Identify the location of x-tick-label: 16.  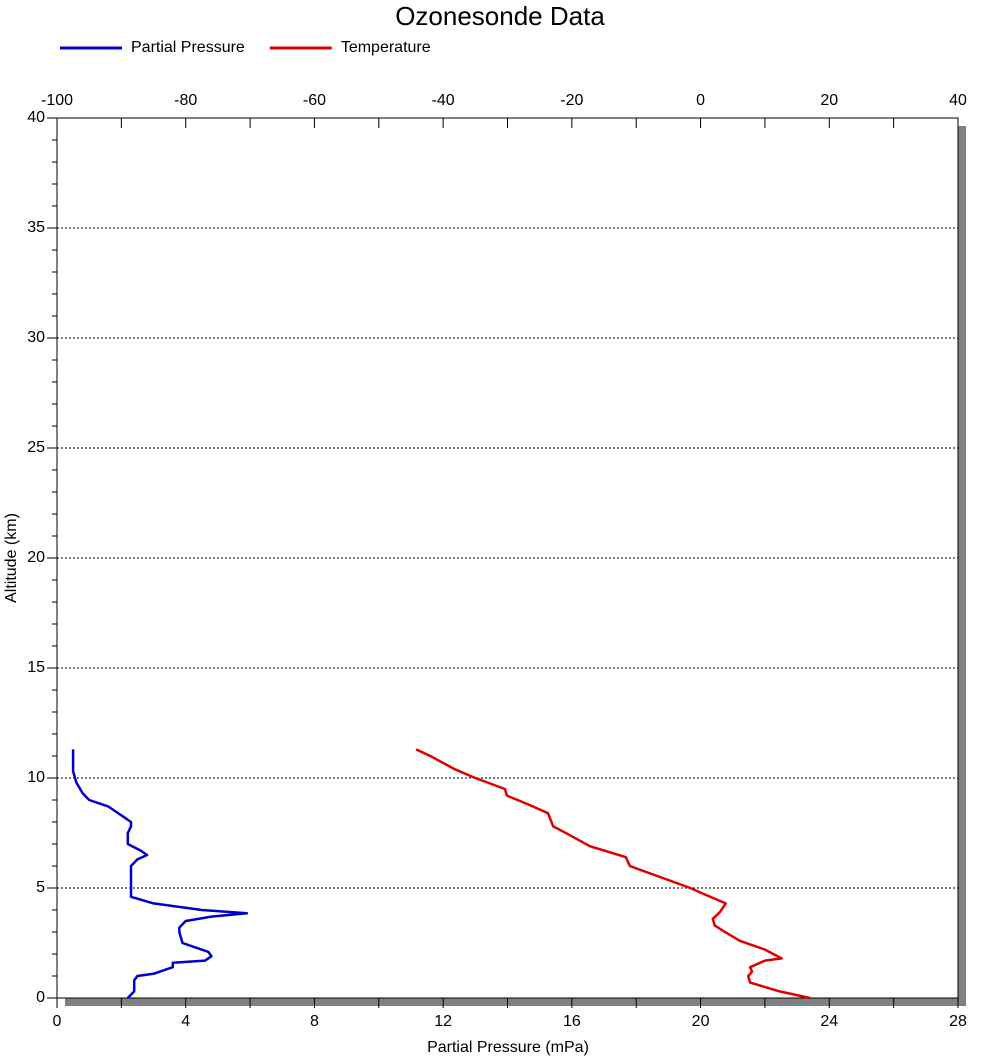
(572, 1021).